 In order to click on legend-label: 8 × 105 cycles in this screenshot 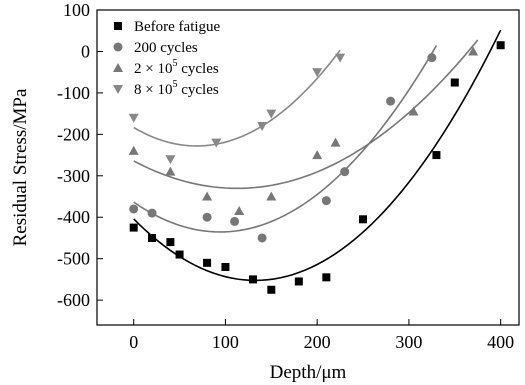, I will do `click(176, 88)`.